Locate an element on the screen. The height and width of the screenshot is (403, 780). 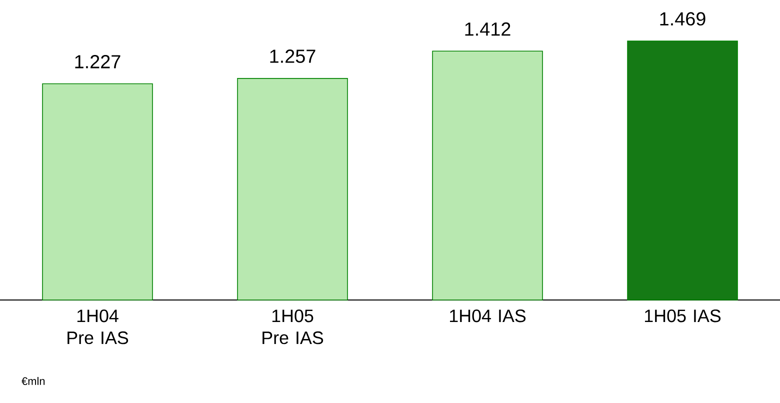
x-tick-label: 1H05 Pre IAS is located at coordinates (293, 327).